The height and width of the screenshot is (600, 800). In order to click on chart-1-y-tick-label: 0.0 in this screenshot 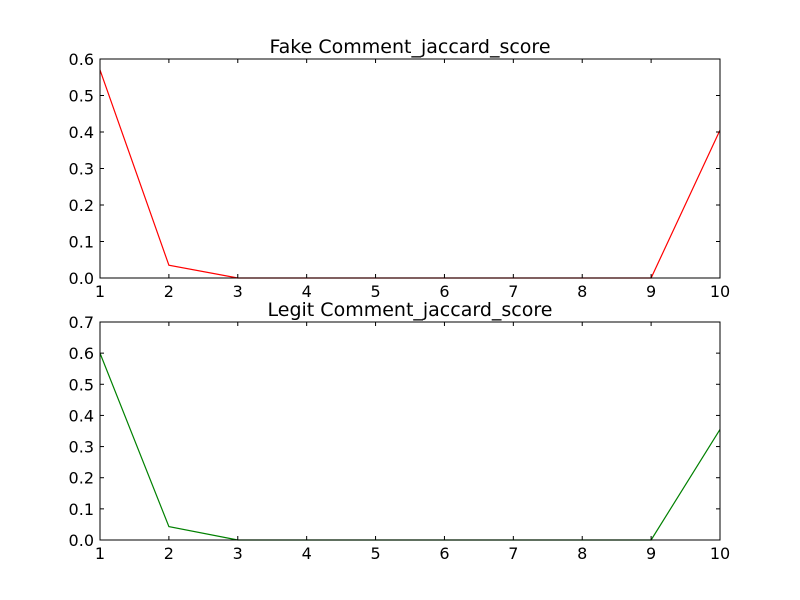, I will do `click(81, 278)`.